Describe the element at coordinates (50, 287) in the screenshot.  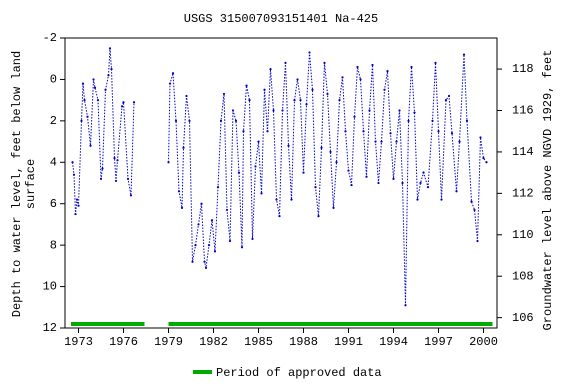
I see `y-tick-label: 10` at that location.